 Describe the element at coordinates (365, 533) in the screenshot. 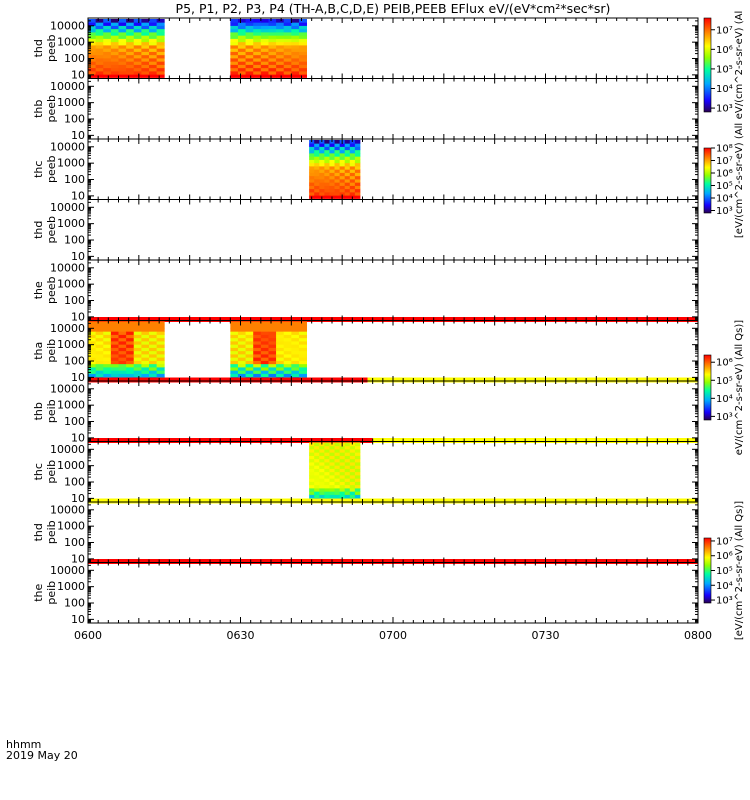

I see `panel-thd-peib: 10 100 1000 10000 thd peib` at that location.